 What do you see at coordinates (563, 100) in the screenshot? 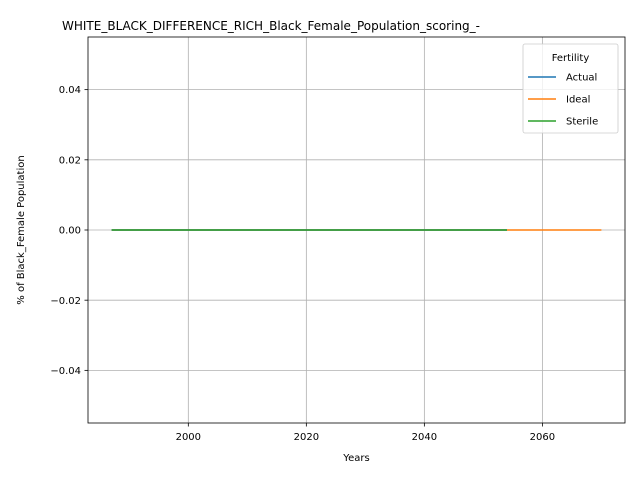
I see `legend-items: Actual Ideal Sterile` at bounding box center [563, 100].